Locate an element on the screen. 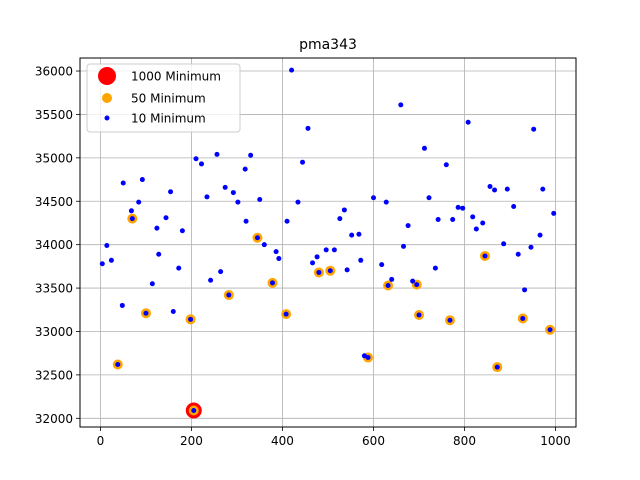  chart-title: pma343 is located at coordinates (328, 45).